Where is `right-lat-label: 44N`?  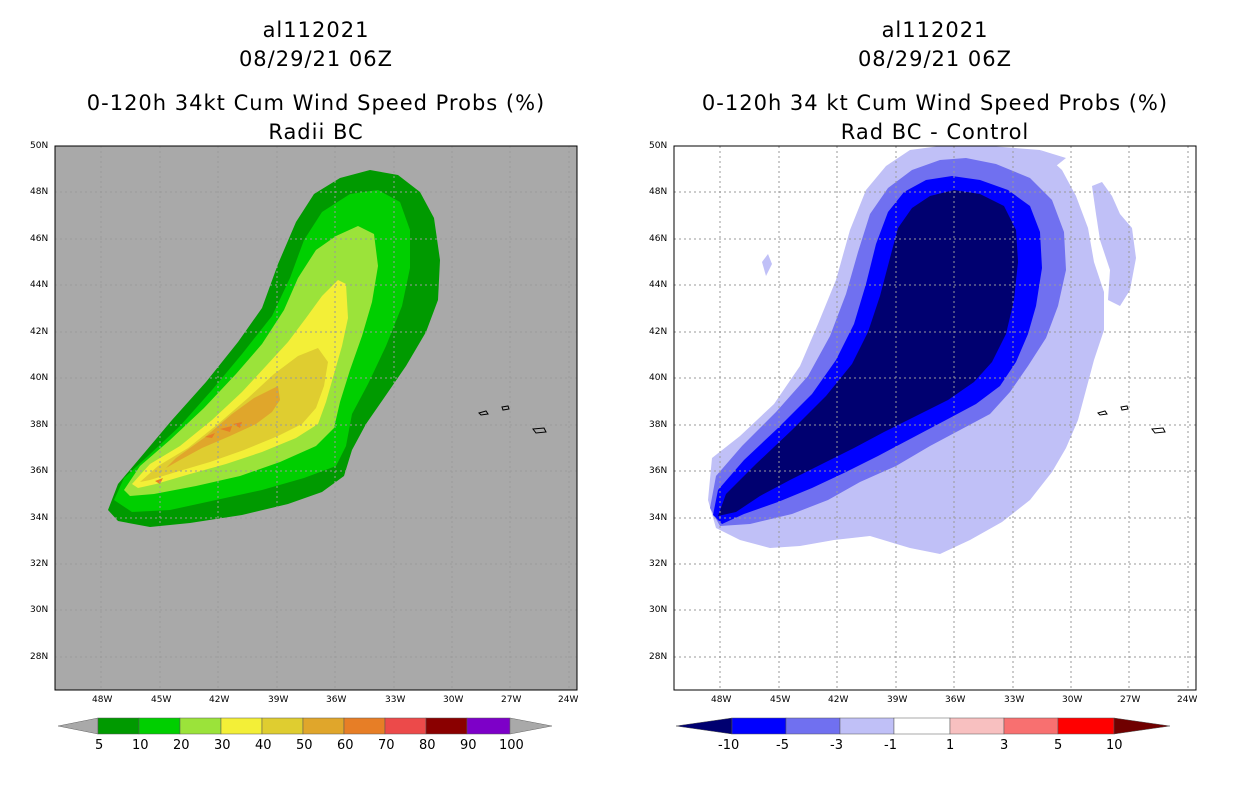
right-lat-label: 44N is located at coordinates (658, 285).